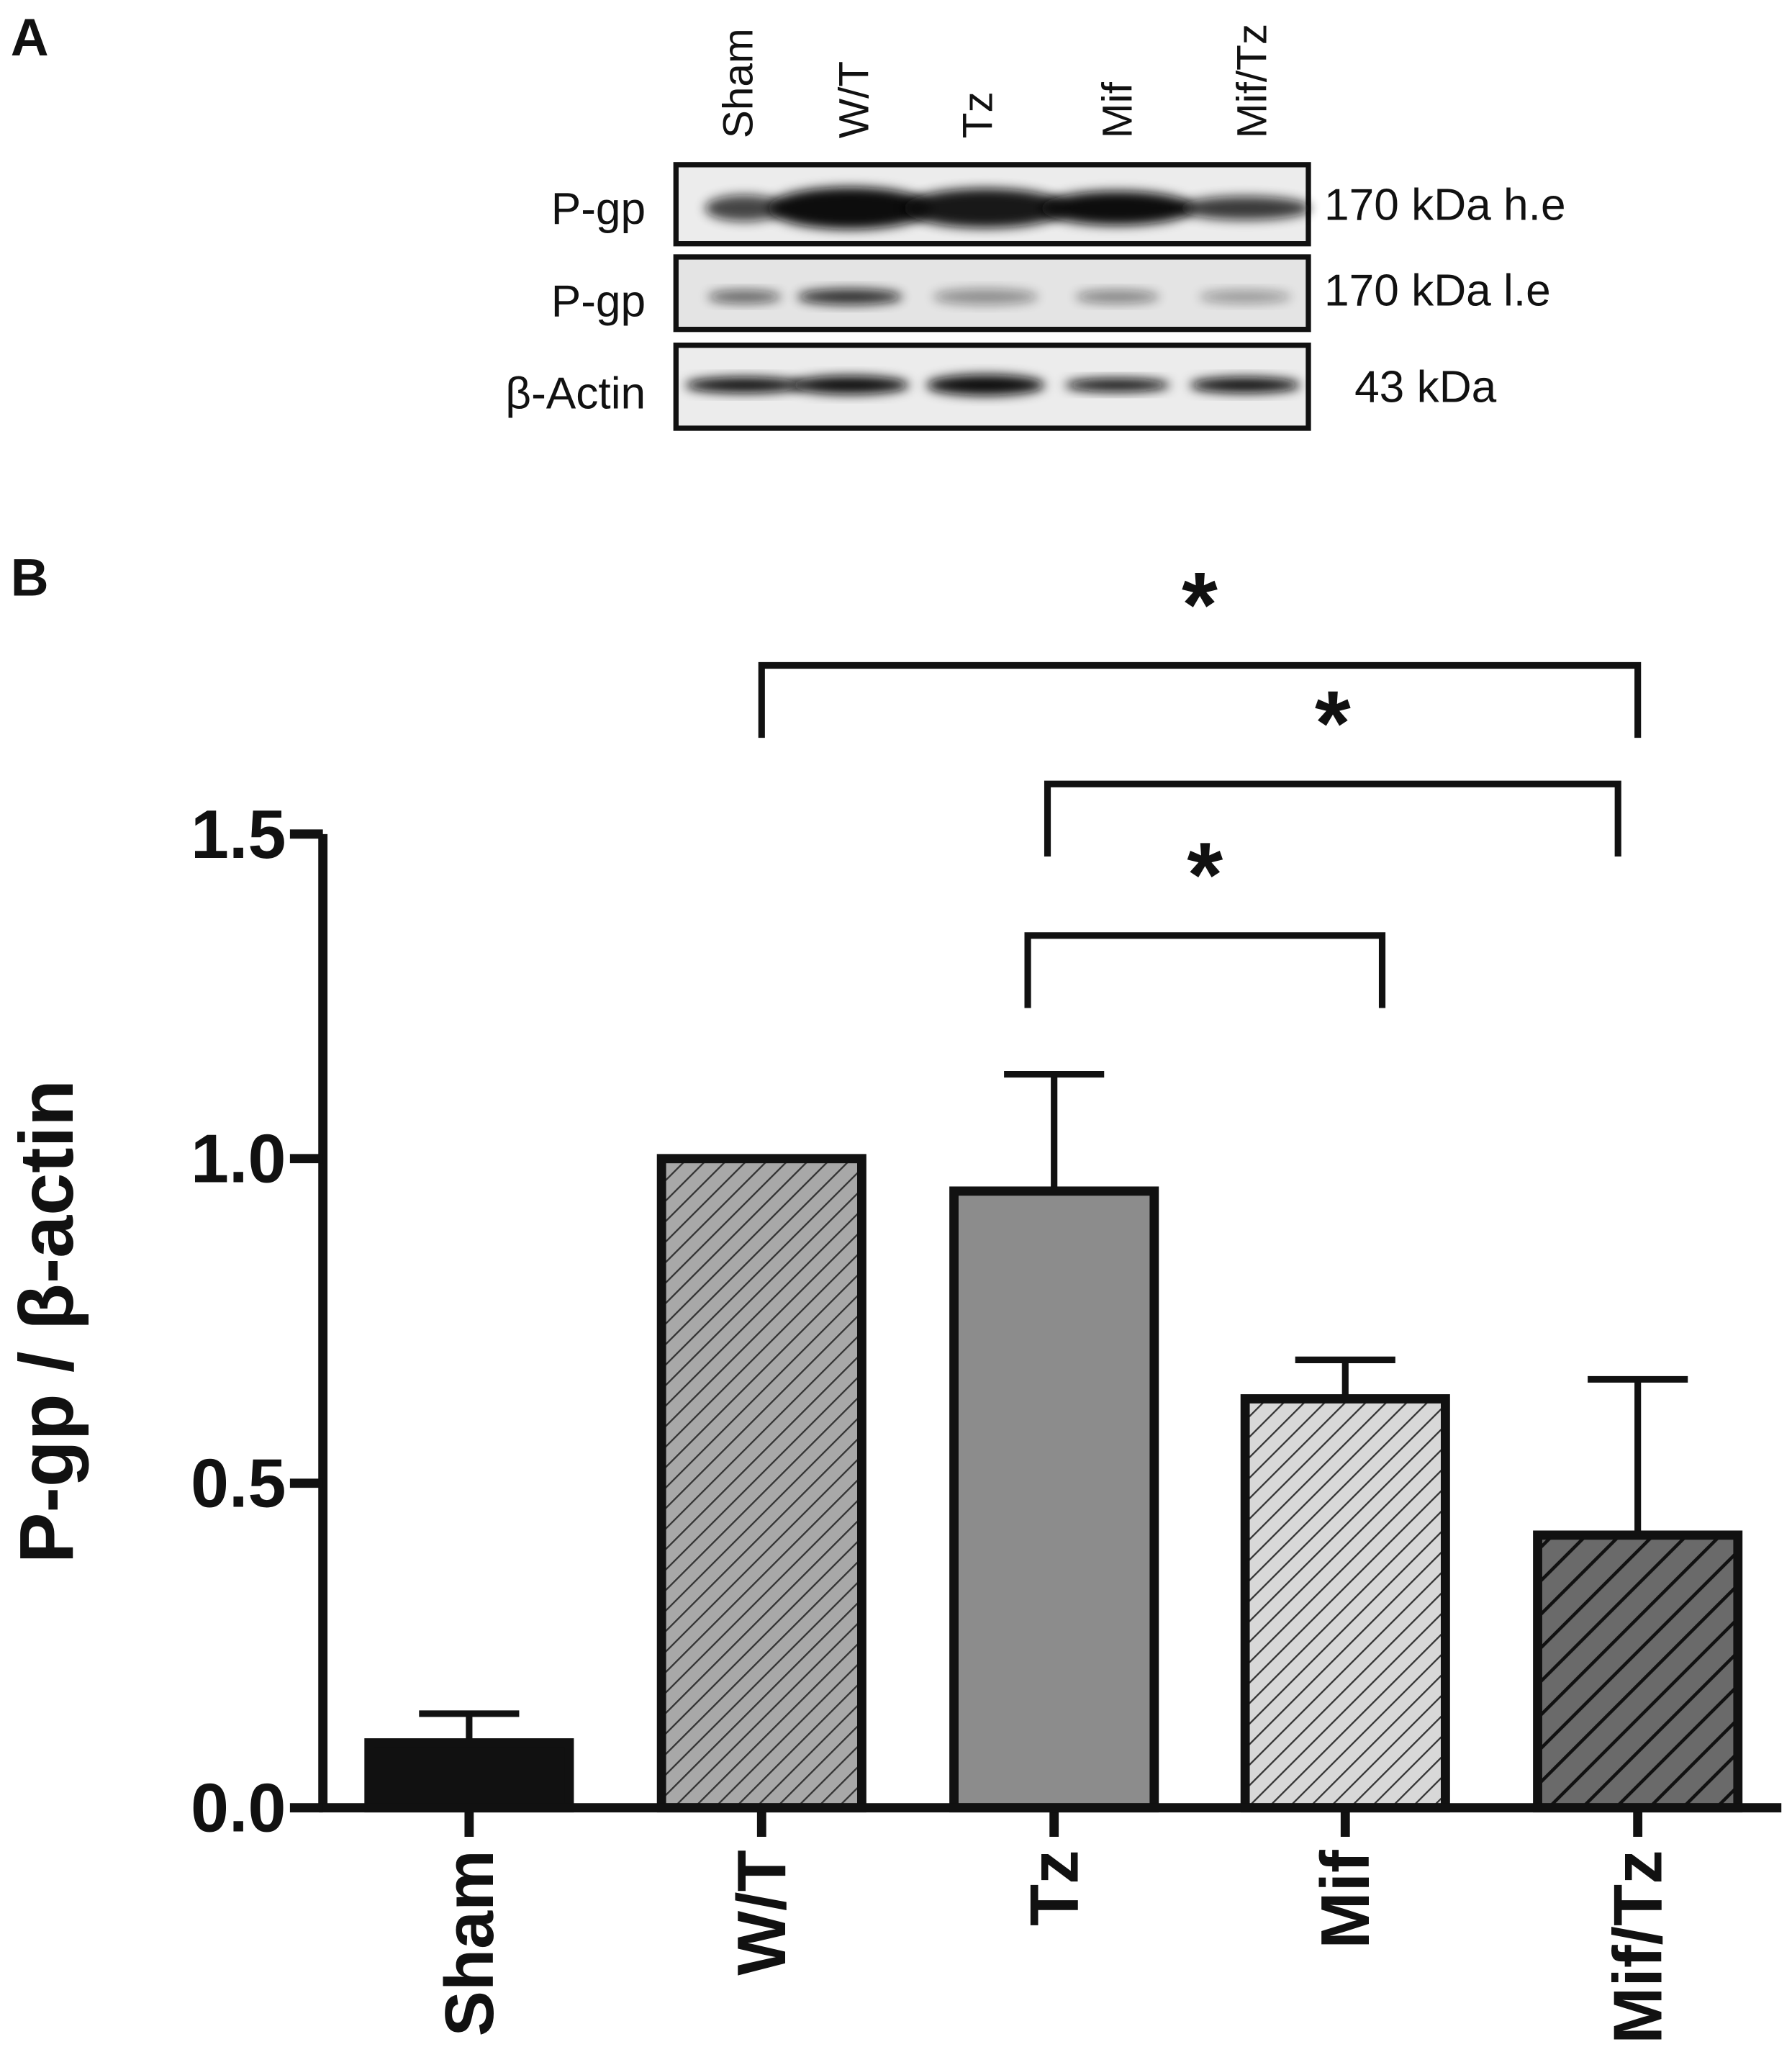 This screenshot has height=2070, width=1792. Describe the element at coordinates (762, 1913) in the screenshot. I see `x-tick-label: W/T` at that location.